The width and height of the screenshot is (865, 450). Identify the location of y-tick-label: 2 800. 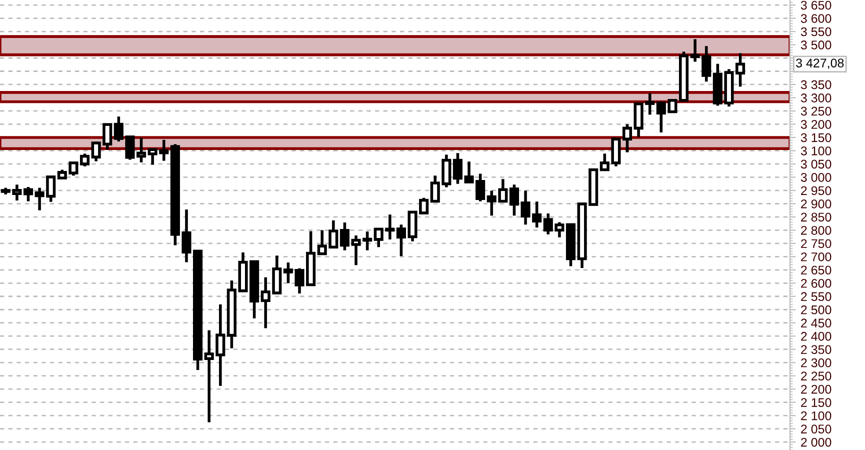
(816, 230).